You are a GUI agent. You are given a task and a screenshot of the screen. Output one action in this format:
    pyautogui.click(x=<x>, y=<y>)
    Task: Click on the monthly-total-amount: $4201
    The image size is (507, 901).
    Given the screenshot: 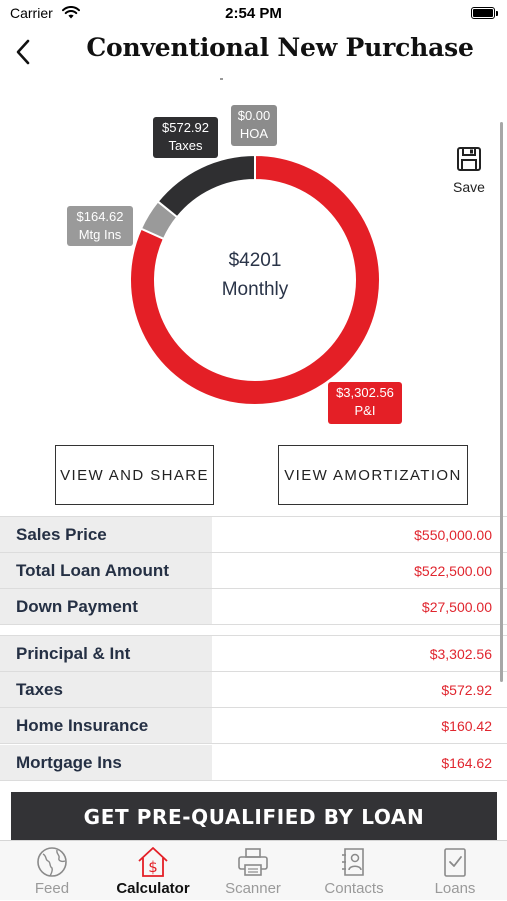 What is the action you would take?
    pyautogui.click(x=255, y=260)
    